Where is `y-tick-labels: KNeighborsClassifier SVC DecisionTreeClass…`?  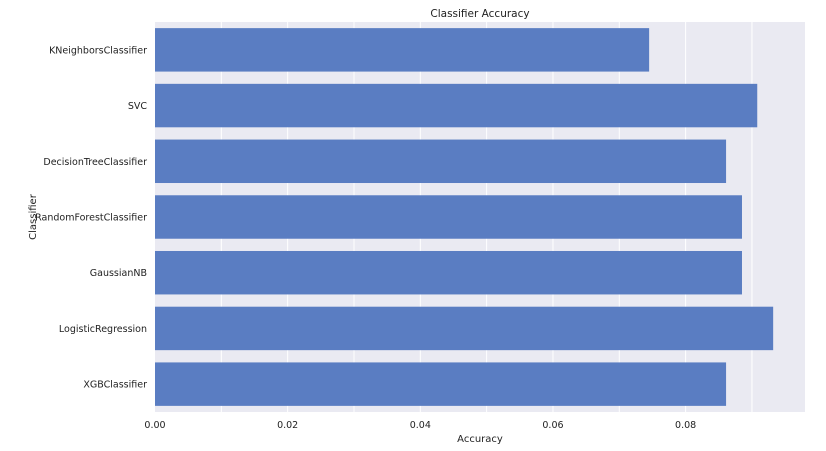
y-tick-labels: KNeighborsClassifier SVC DecisionTreeClass… is located at coordinates (91, 217).